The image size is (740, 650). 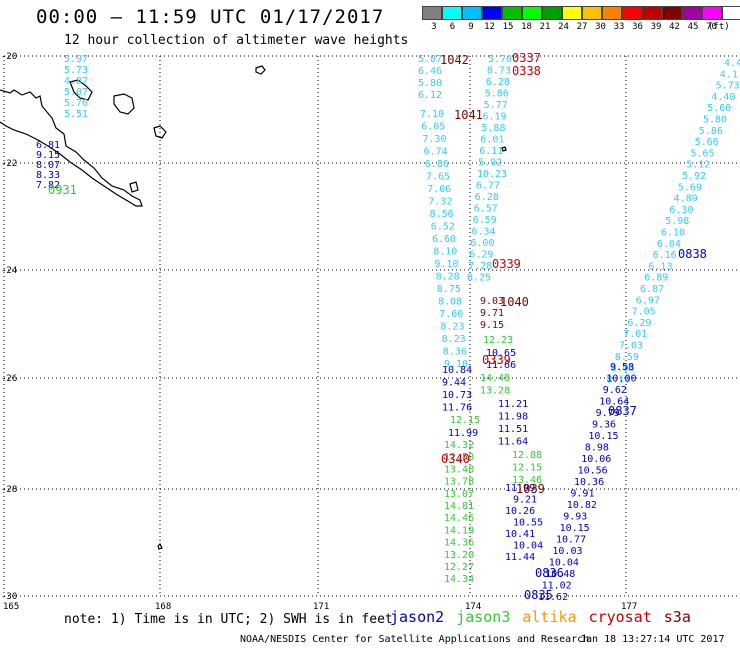 I want to click on legend-label: 3, so click(x=434, y=27).